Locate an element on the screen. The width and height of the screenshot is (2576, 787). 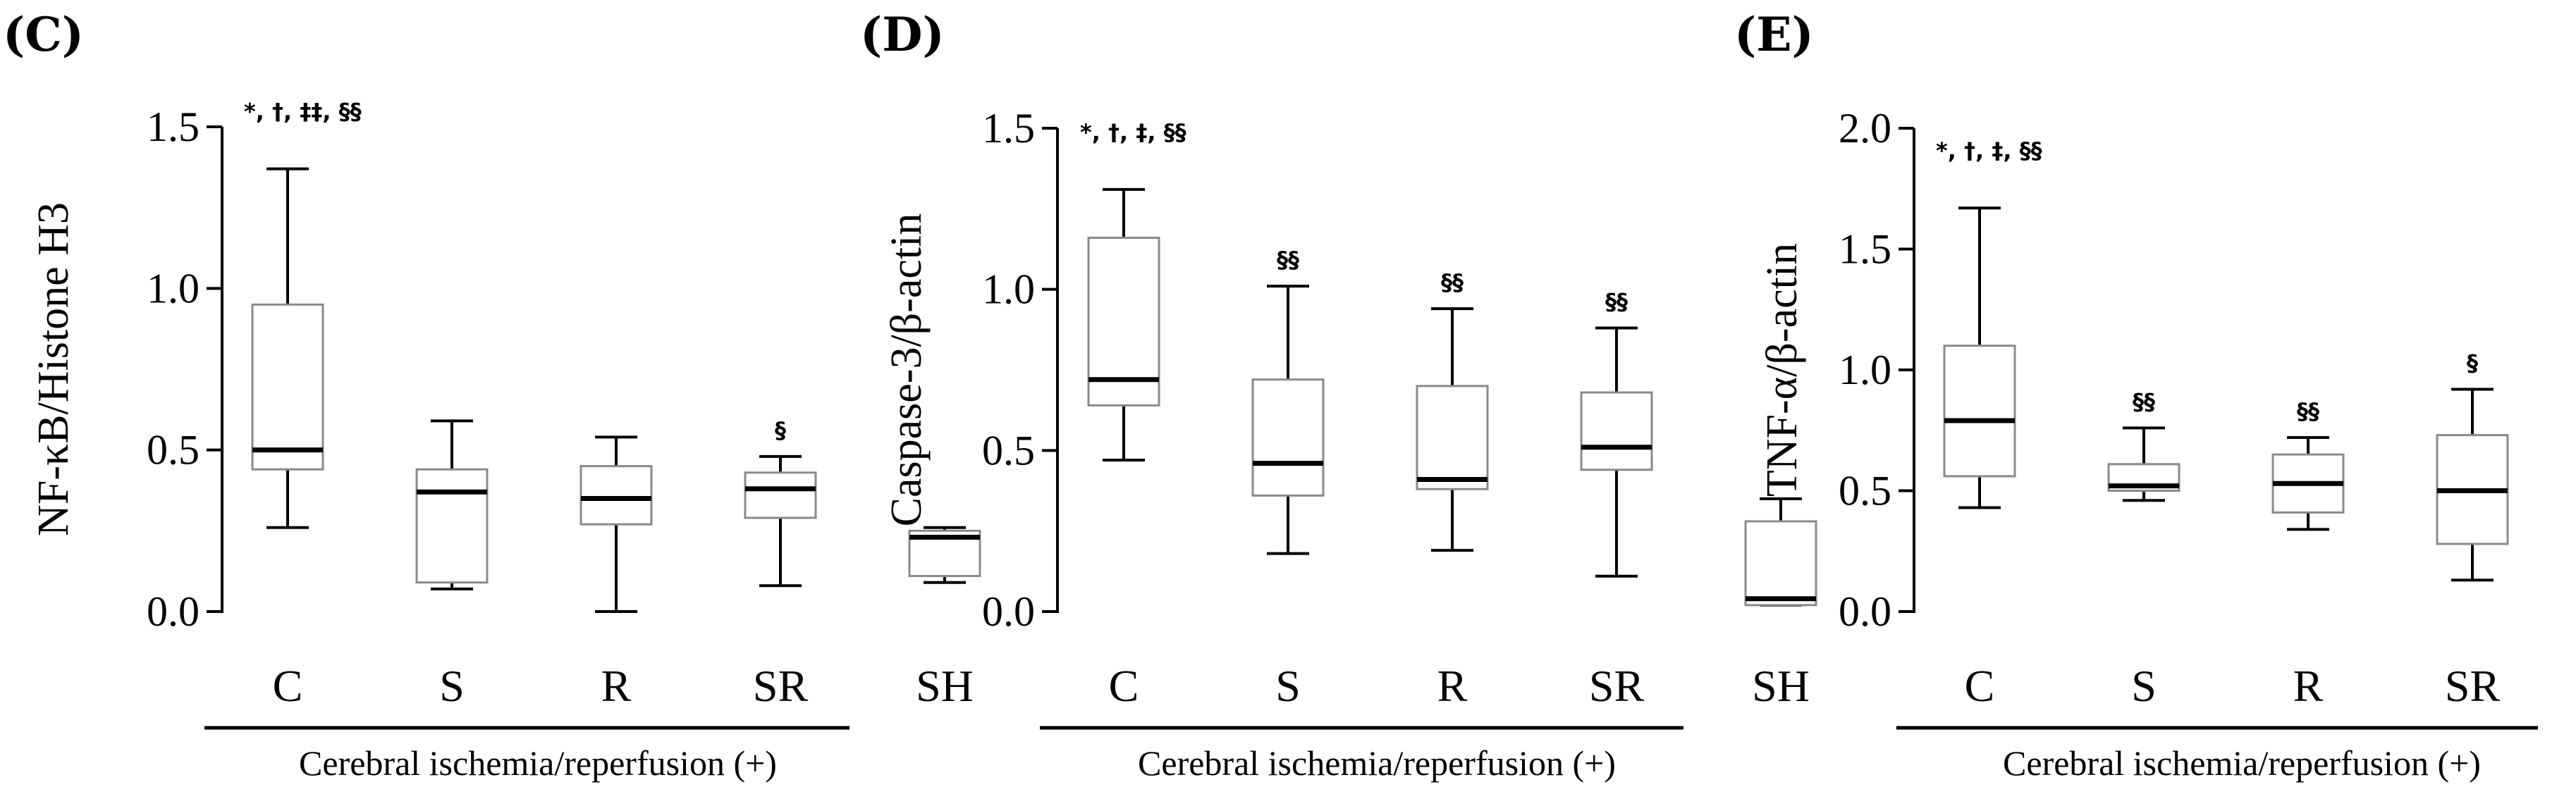
box-plot-s is located at coordinates (452, 504).